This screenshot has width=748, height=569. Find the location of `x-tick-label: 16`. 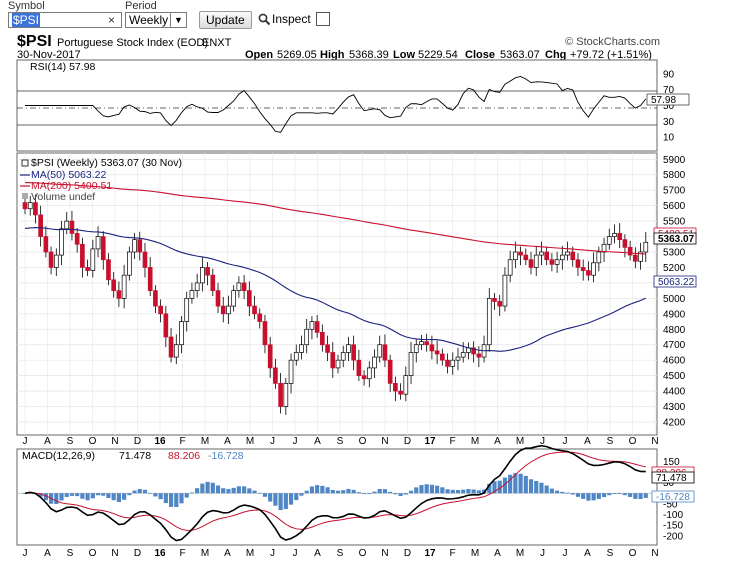

x-tick-label: 16 is located at coordinates (160, 441).